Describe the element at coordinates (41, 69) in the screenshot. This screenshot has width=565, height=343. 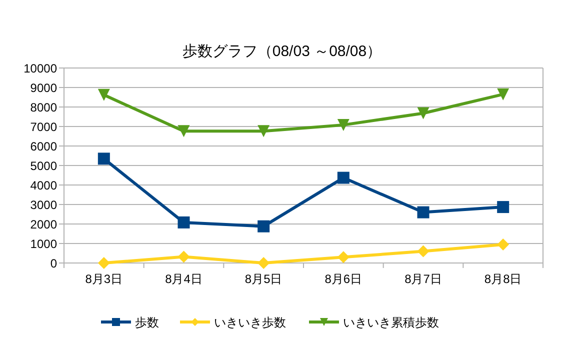
I see `y-tick-label: 10000` at that location.